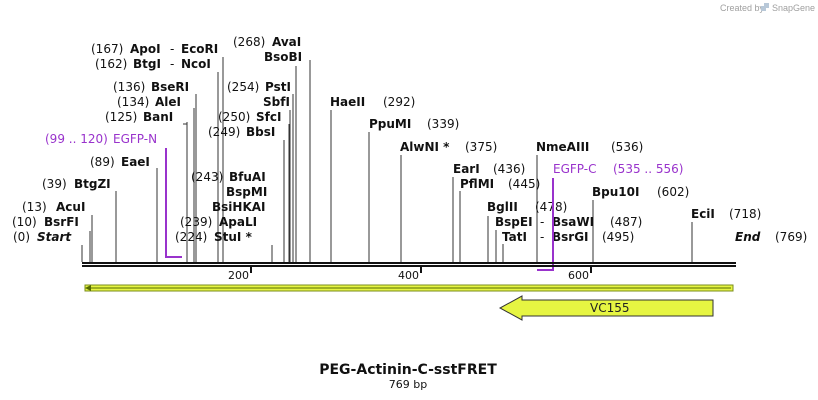 The width and height of the screenshot is (818, 400). What do you see at coordinates (466, 169) in the screenshot?
I see `site-eari: EarI` at bounding box center [466, 169].